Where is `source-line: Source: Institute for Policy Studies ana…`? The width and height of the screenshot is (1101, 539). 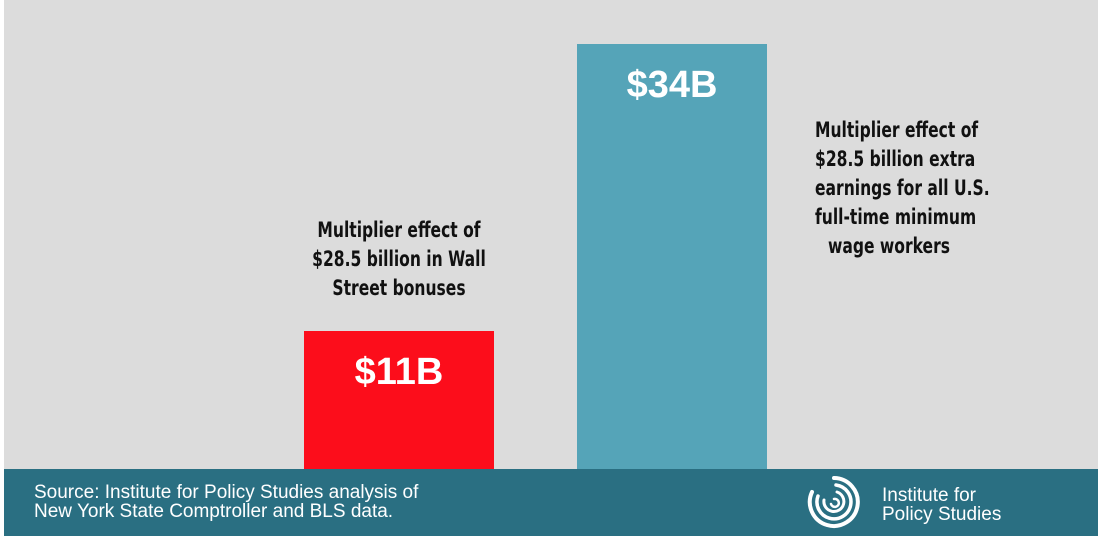 source-line: Source: Institute for Policy Studies ana… is located at coordinates (226, 492).